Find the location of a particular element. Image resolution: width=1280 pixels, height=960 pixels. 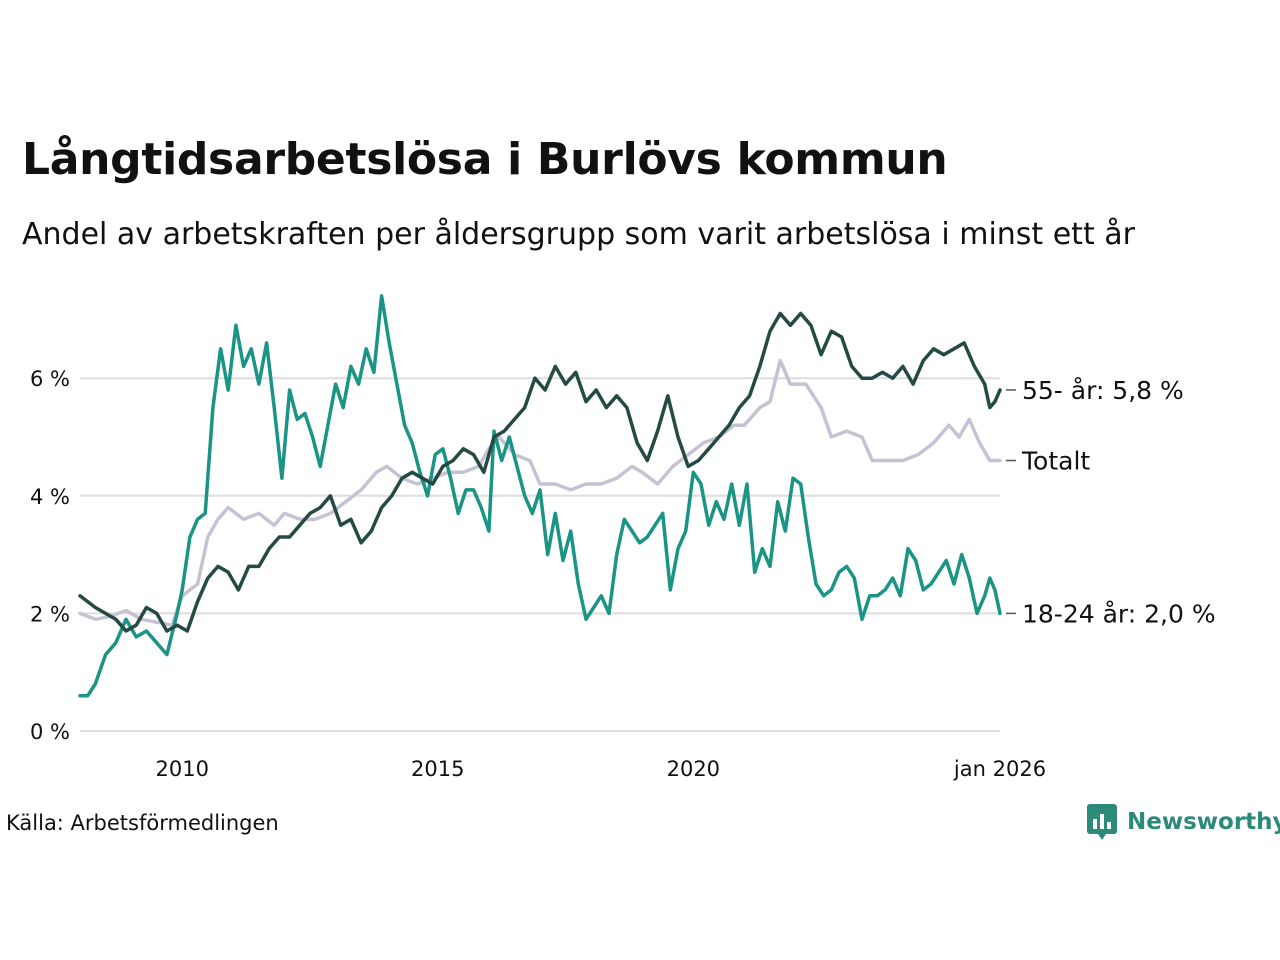

y-tick-label: 2 % is located at coordinates (50, 614).